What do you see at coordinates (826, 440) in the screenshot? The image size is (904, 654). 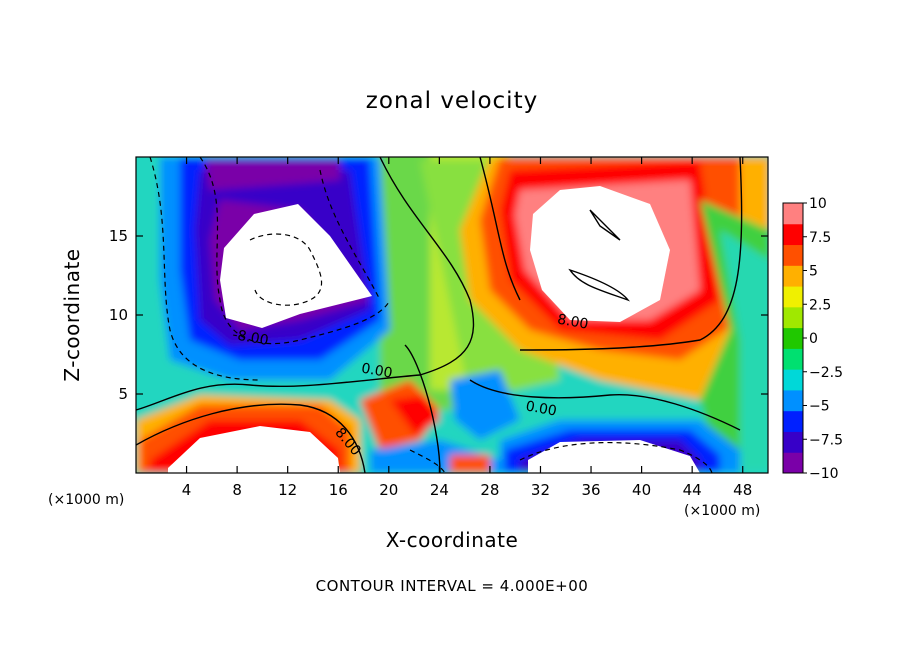 I see `colorbar-tick-label: −7.5` at bounding box center [826, 440].